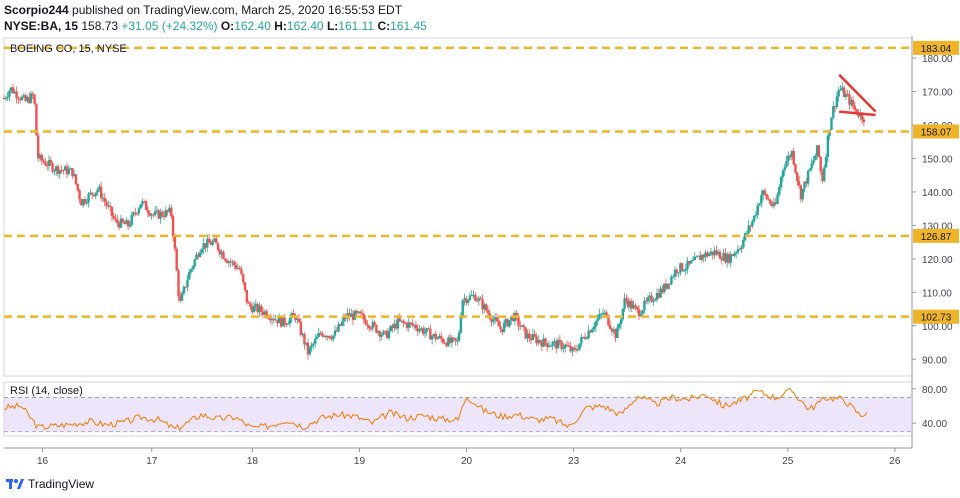  What do you see at coordinates (15, 484) in the screenshot?
I see `tradingview-logo-icon` at bounding box center [15, 484].